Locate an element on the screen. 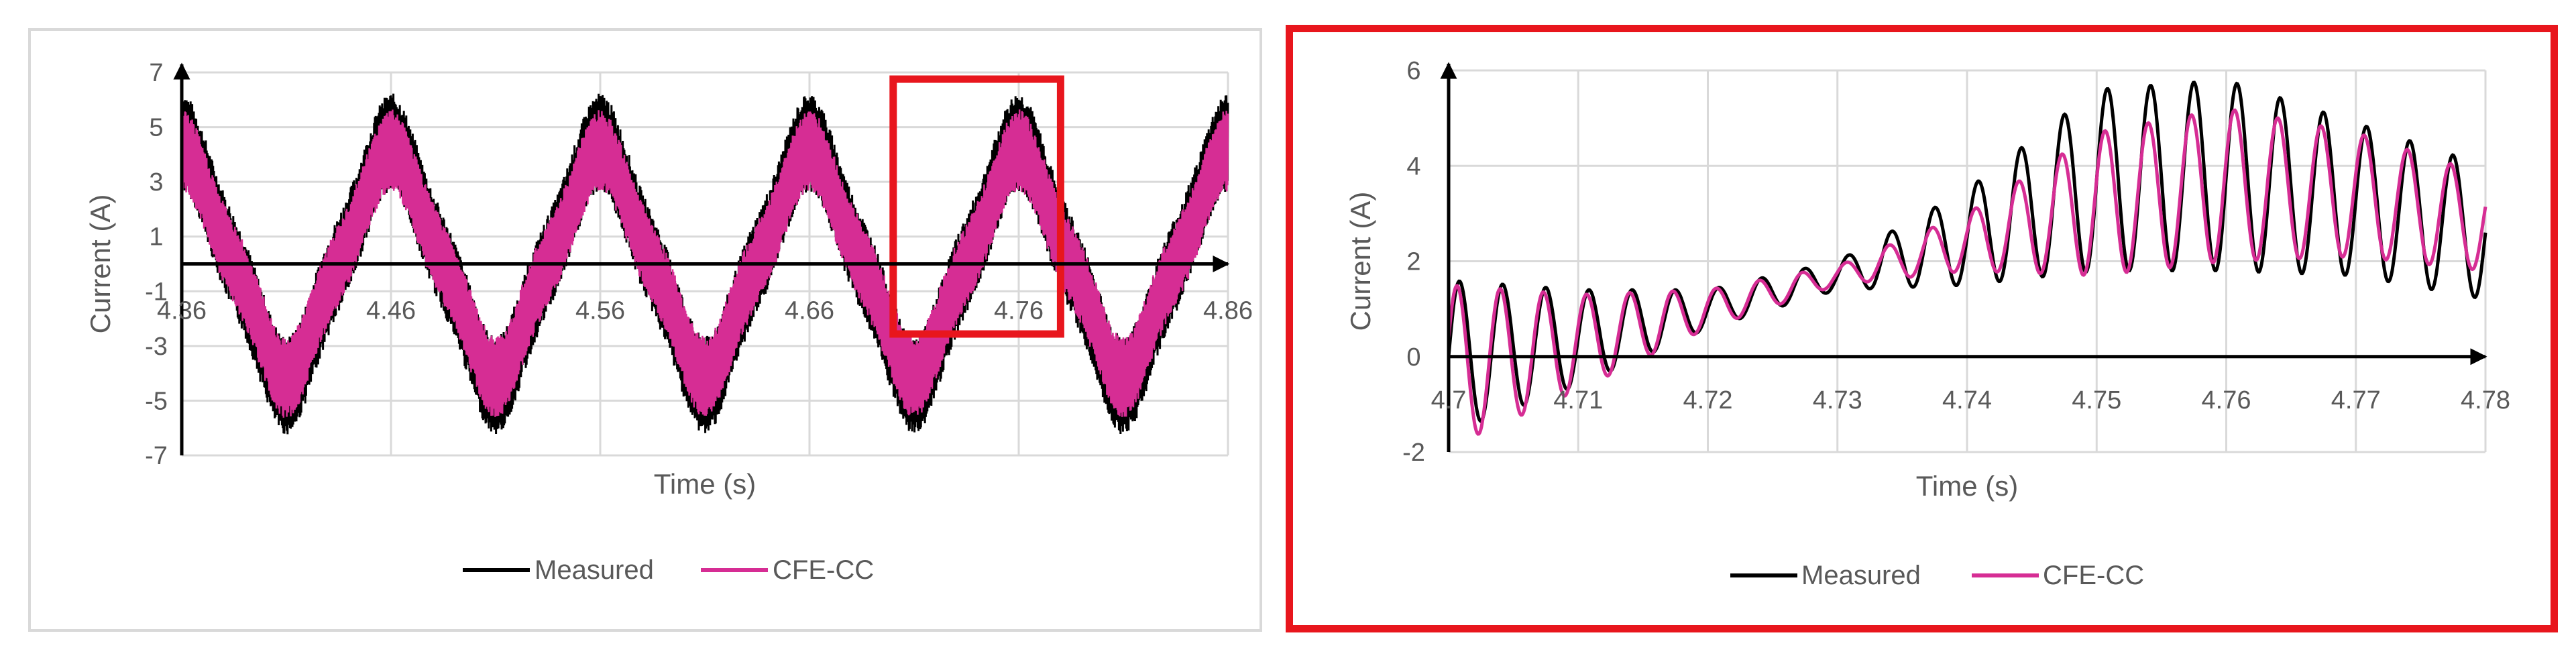 Image resolution: width=2576 pixels, height=666 pixels. zoom-highlight-box is located at coordinates (976, 206).